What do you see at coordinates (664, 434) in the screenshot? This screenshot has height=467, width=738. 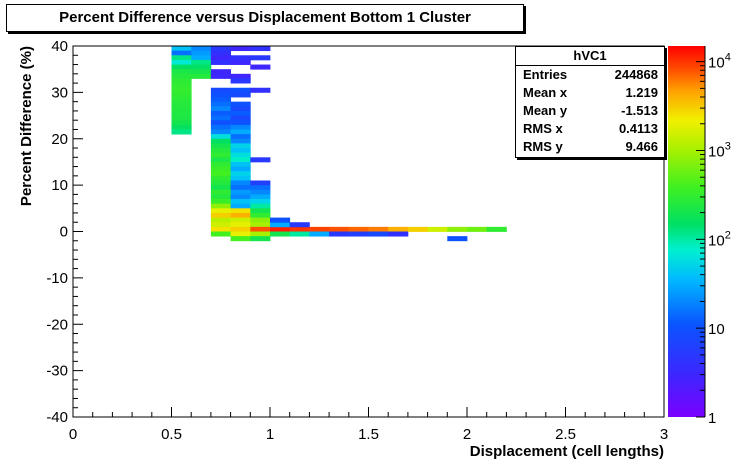 I see `x-tick-label: 3` at bounding box center [664, 434].